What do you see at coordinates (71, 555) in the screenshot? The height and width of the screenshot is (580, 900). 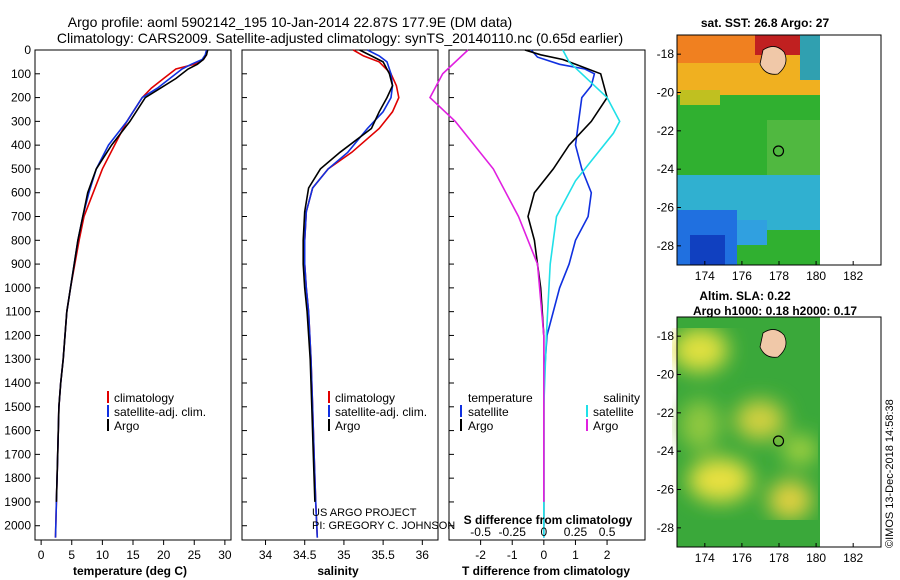 I see `x-tick-label: 5` at bounding box center [71, 555].